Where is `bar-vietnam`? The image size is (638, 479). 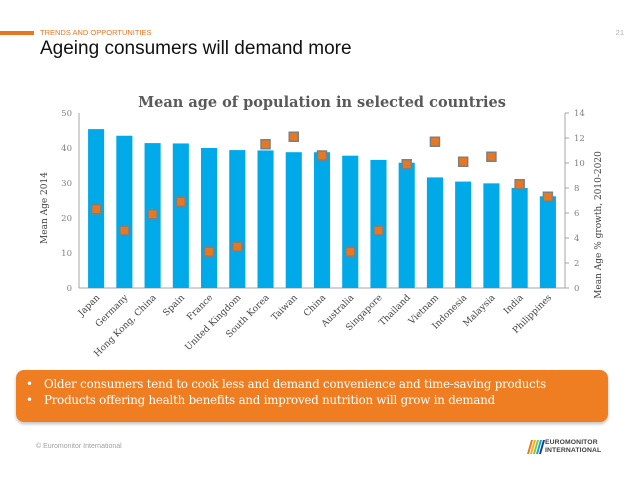 bar-vietnam is located at coordinates (434, 232).